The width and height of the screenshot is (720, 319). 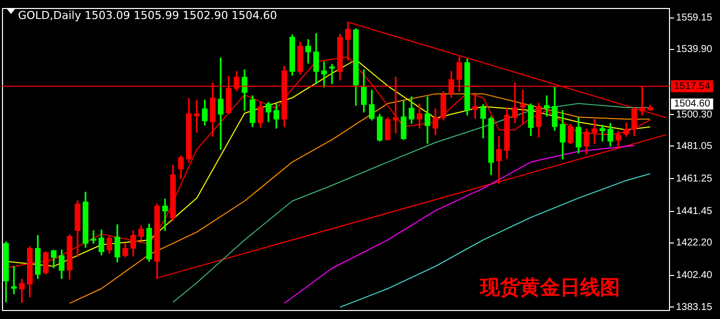 I want to click on y-tick-label: 1559.15, so click(x=694, y=18).